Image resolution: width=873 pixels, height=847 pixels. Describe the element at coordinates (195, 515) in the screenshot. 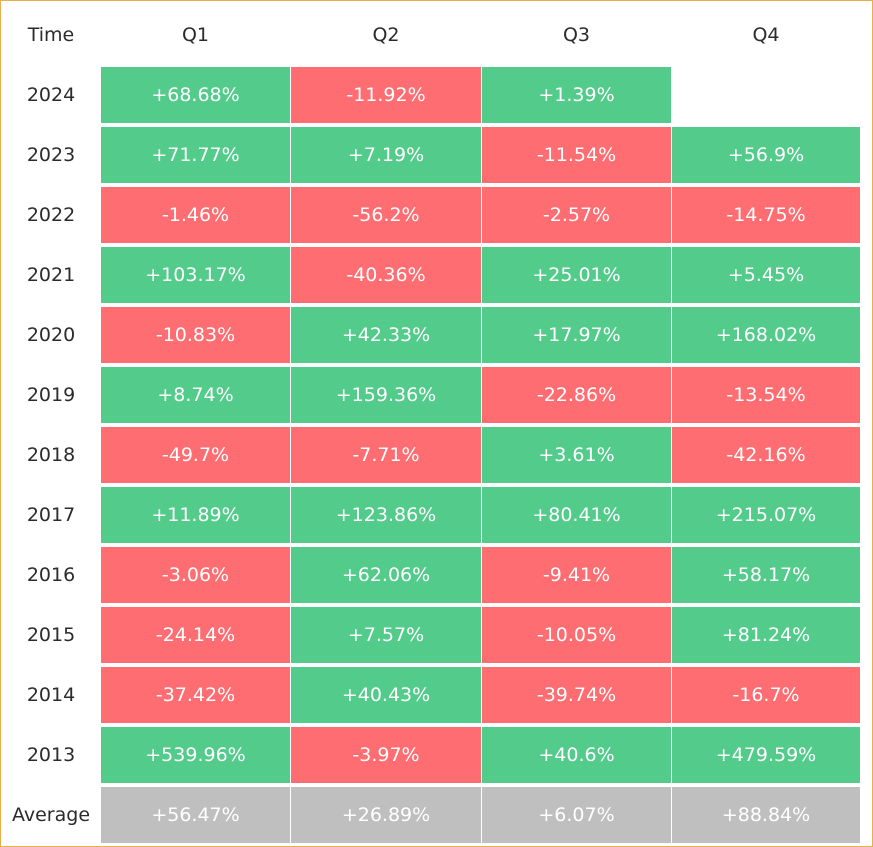

I see `return-cell: +11.89%` at that location.